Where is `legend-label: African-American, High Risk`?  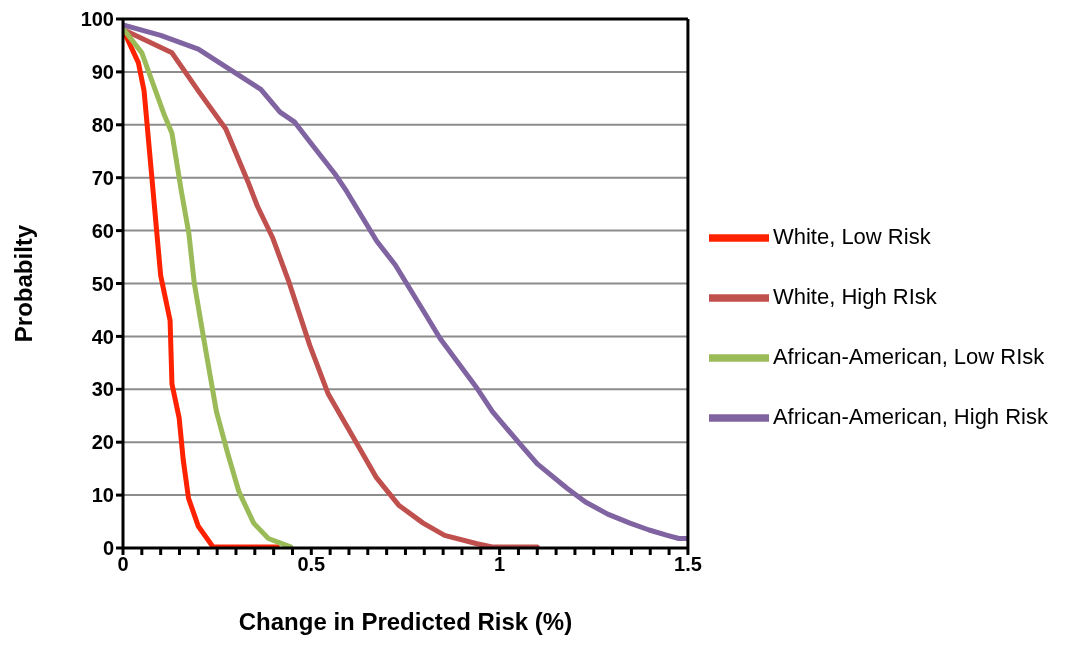 legend-label: African-American, High Risk is located at coordinates (910, 417).